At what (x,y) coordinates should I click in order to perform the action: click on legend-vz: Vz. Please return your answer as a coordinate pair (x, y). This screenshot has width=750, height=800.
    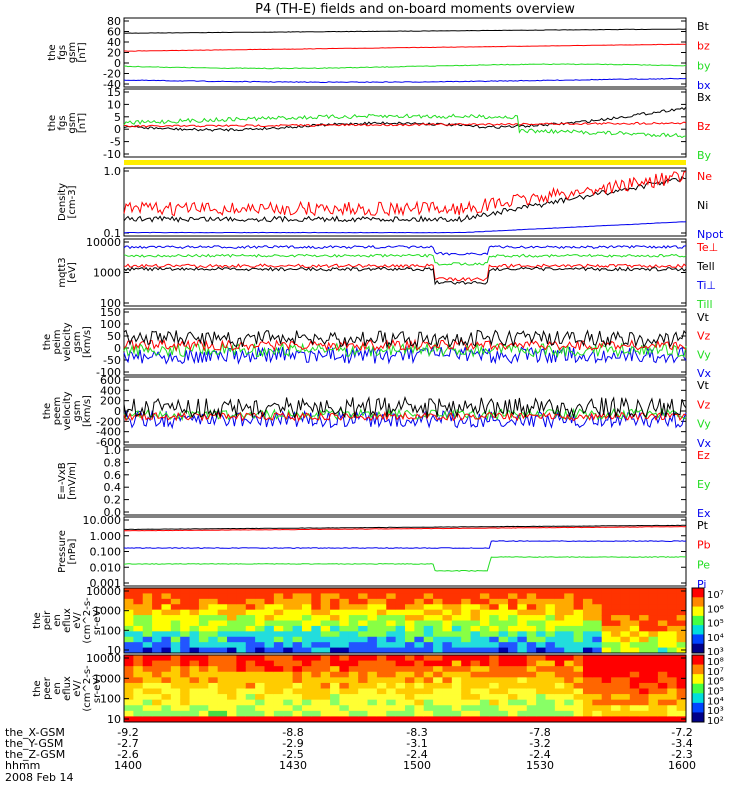
    Looking at the image, I should click on (704, 336).